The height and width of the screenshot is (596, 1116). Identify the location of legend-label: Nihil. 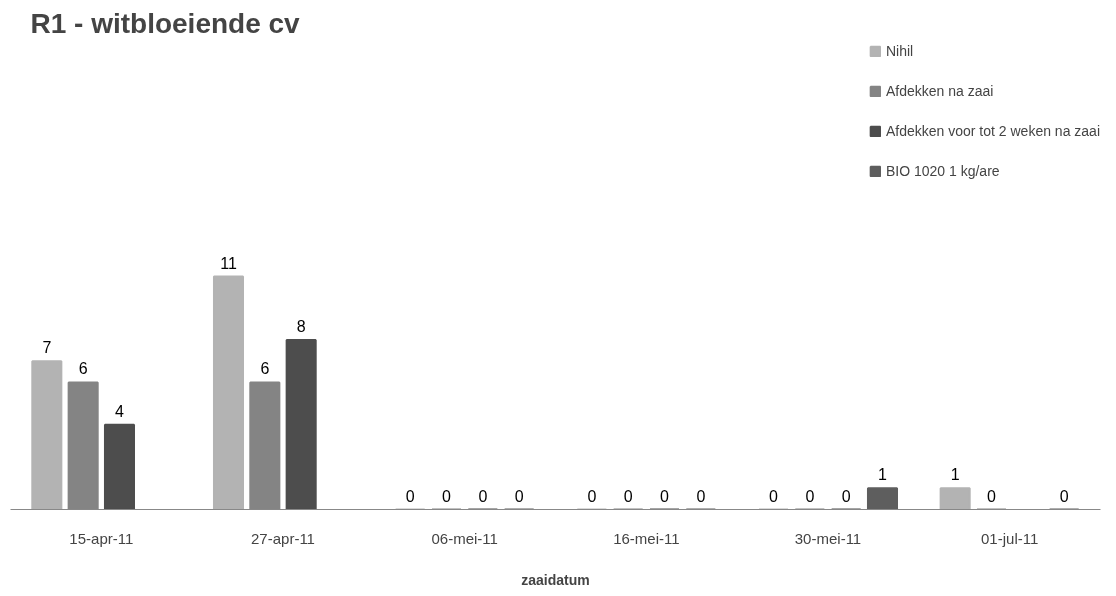
(899, 51).